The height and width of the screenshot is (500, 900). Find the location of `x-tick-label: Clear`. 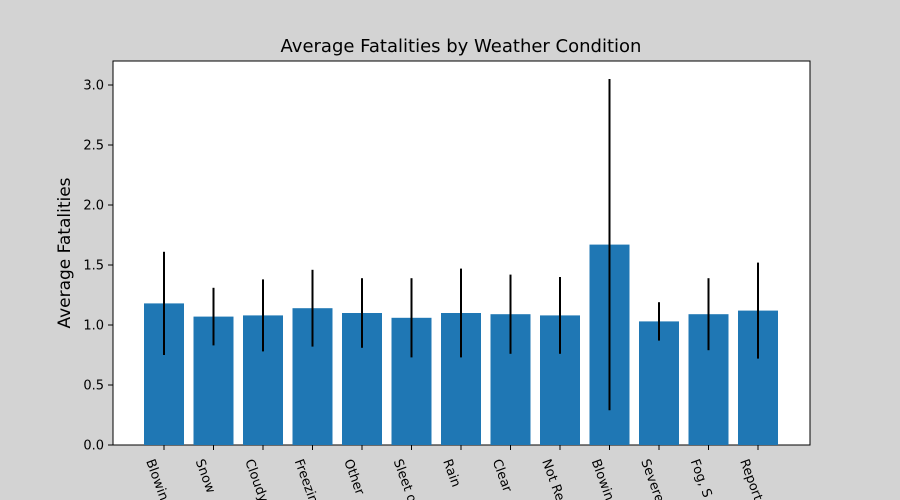

x-tick-label: Clear is located at coordinates (502, 476).